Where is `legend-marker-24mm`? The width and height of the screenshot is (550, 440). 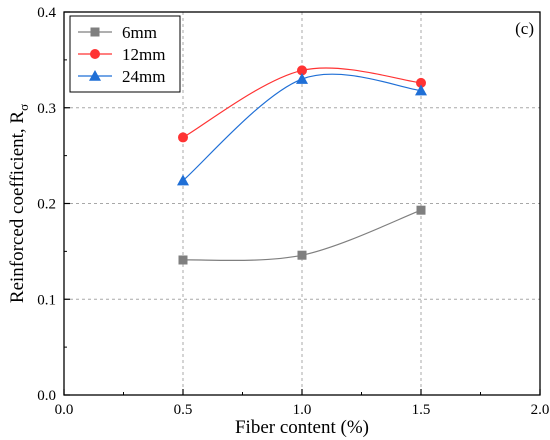 legend-marker-24mm is located at coordinates (95, 75).